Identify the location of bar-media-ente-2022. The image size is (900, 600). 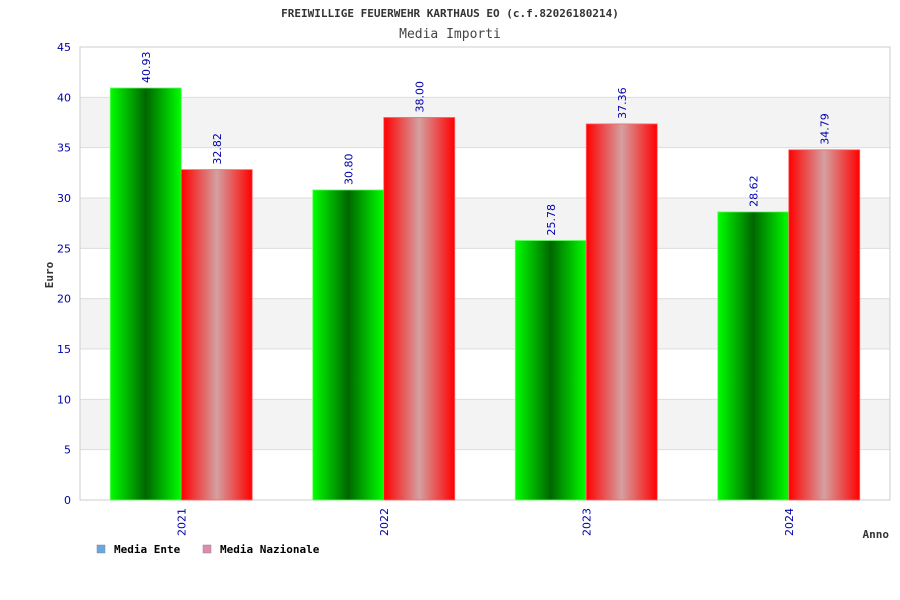
(348, 345).